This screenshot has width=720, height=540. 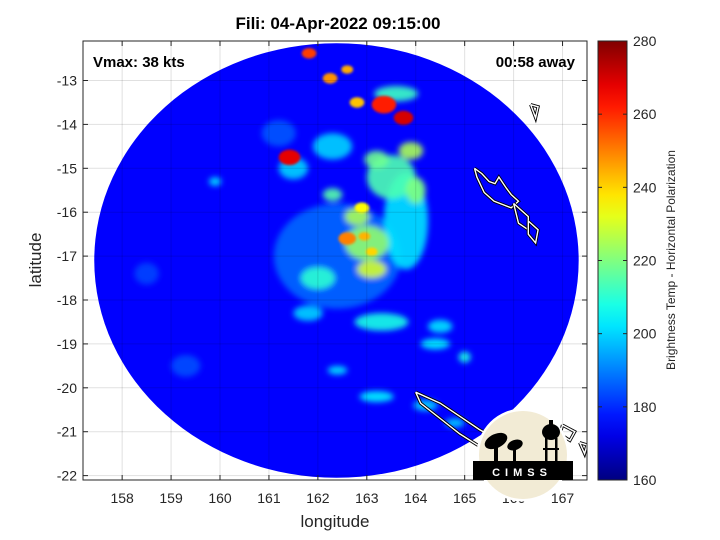 I want to click on logo-band, so click(x=523, y=470).